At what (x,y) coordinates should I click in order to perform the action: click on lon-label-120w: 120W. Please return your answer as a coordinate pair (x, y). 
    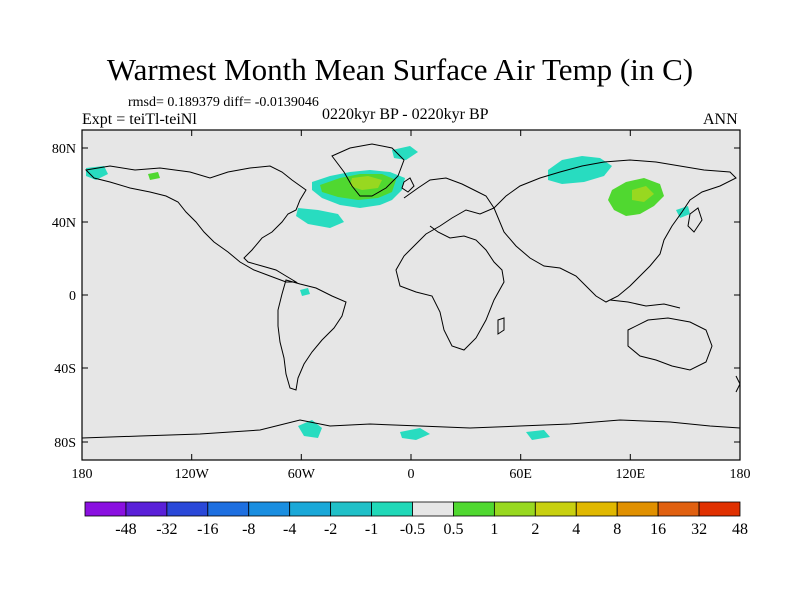
    Looking at the image, I should click on (192, 474).